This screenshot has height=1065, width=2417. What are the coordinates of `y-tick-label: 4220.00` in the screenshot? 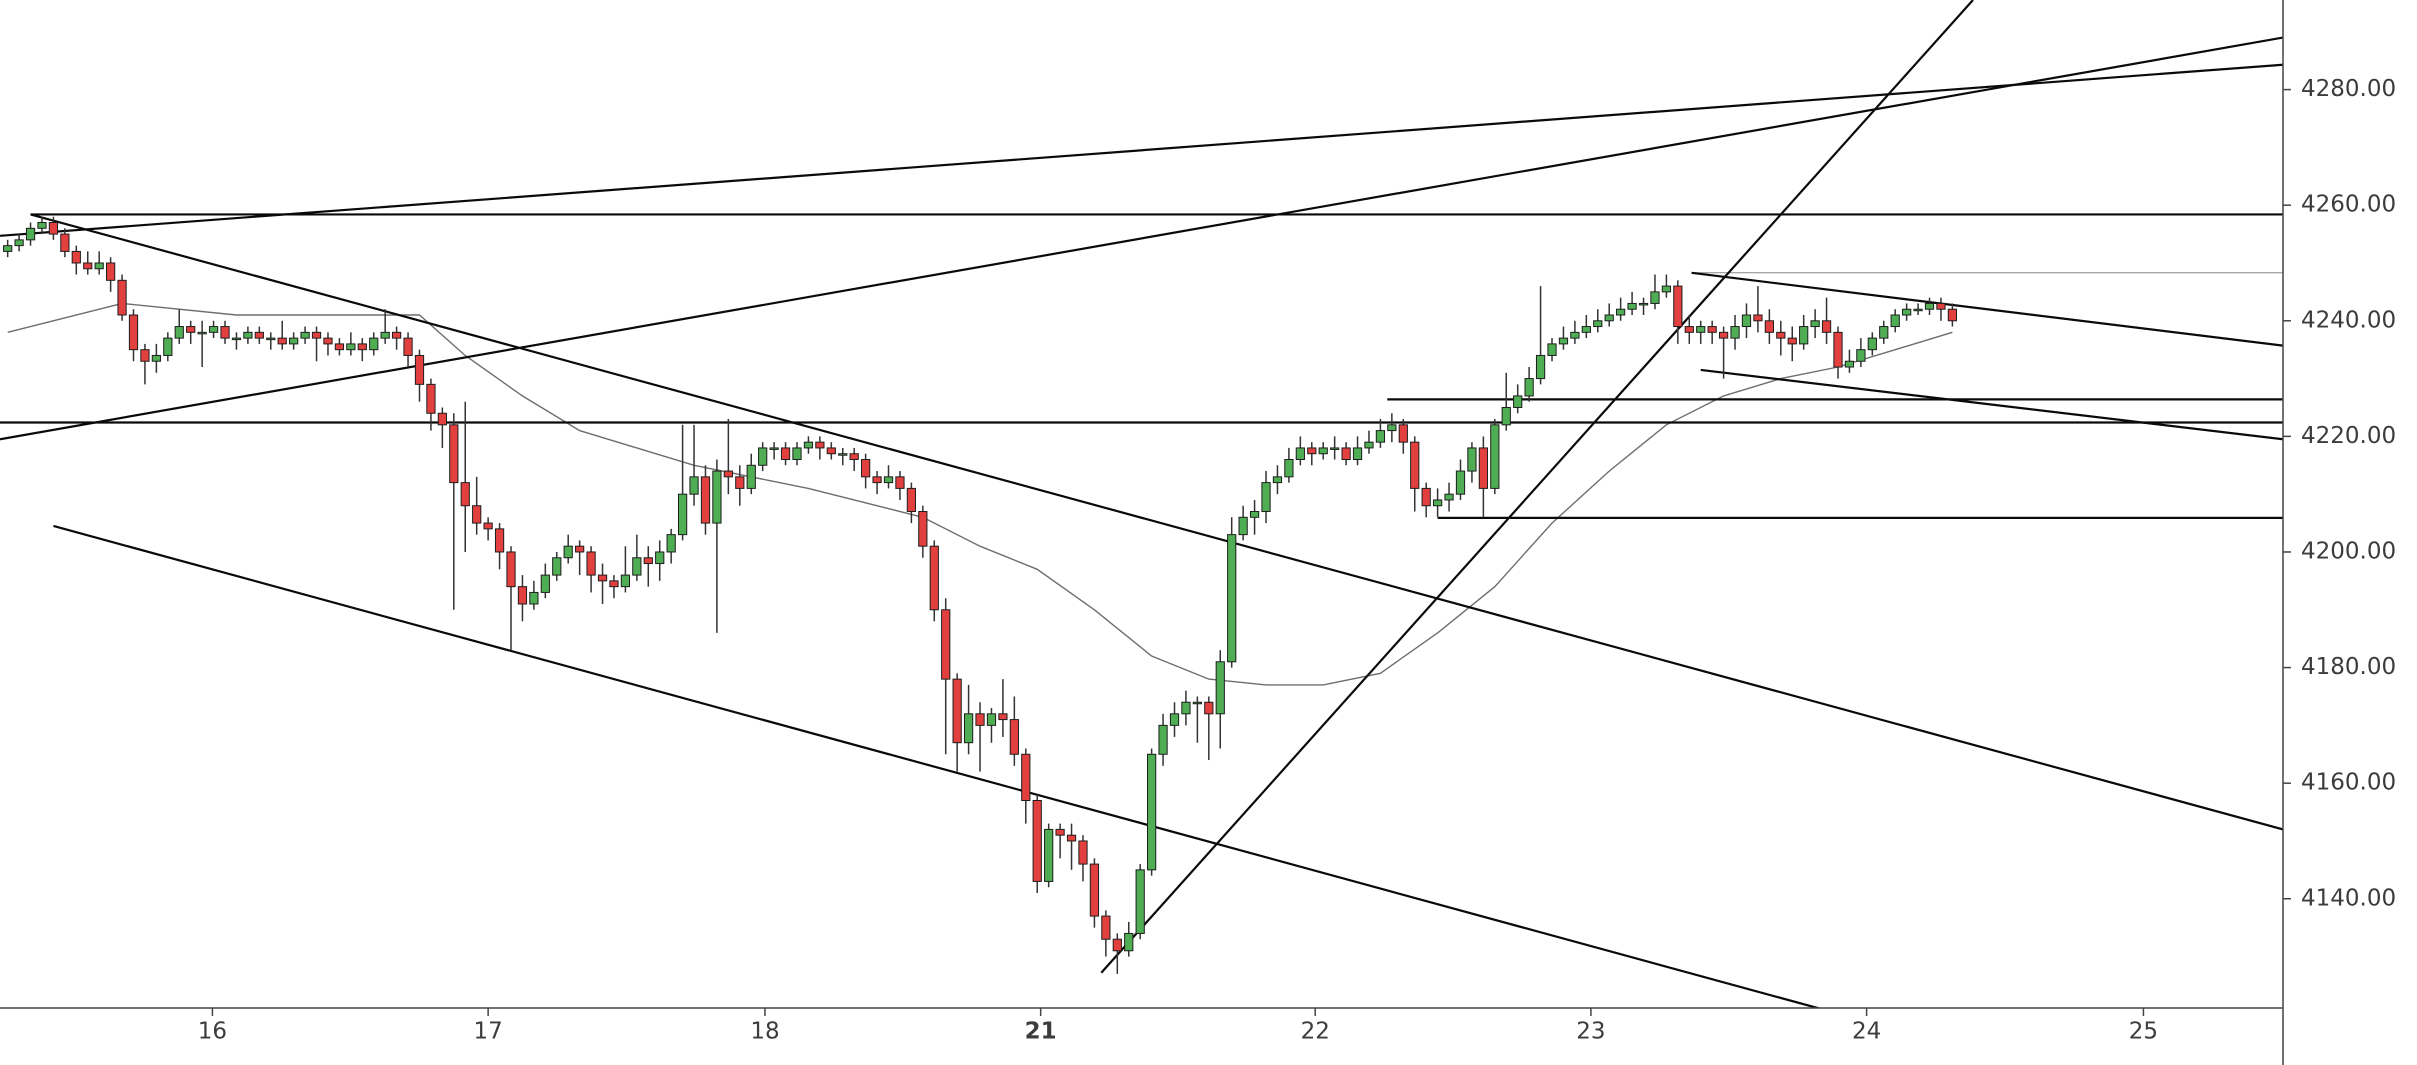 It's located at (2348, 436).